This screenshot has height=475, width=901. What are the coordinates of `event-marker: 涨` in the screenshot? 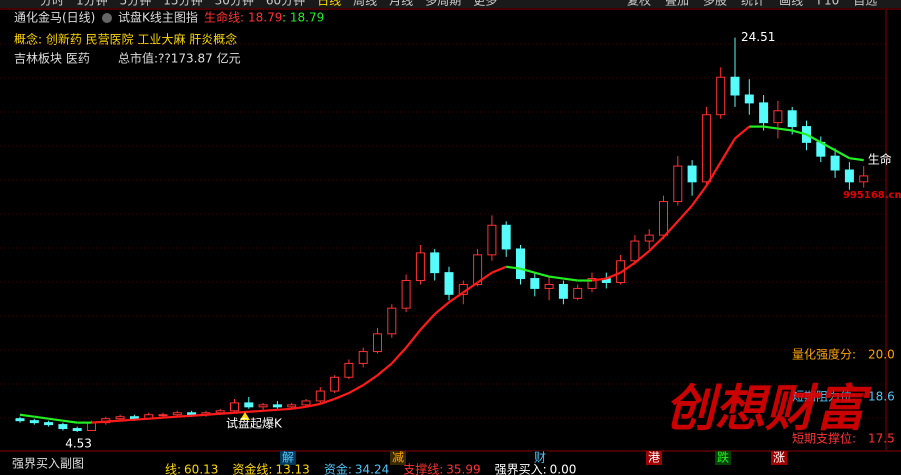 It's located at (779, 457).